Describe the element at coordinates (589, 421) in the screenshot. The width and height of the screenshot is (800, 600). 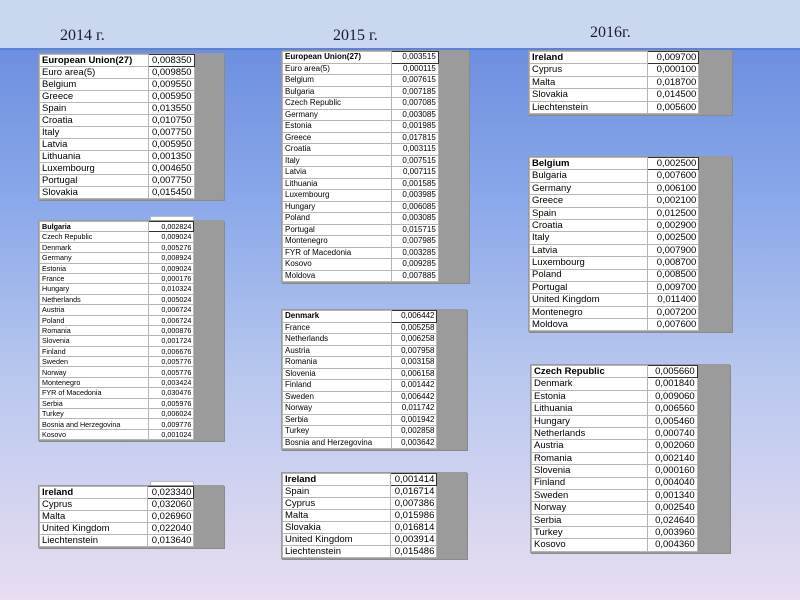
I see `country-cell: Hungary` at that location.